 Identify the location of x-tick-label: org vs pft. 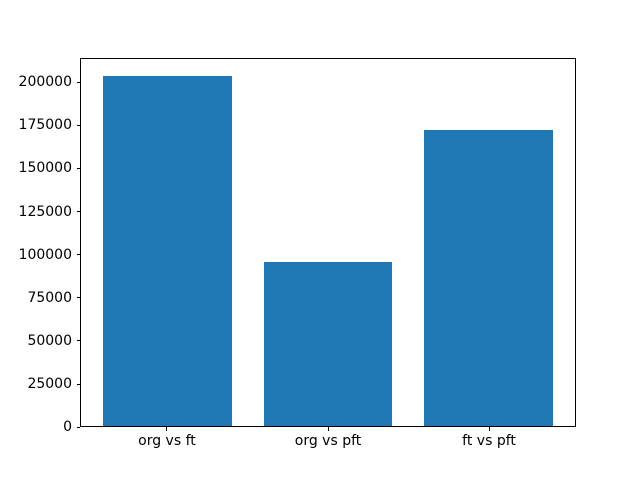
(328, 441).